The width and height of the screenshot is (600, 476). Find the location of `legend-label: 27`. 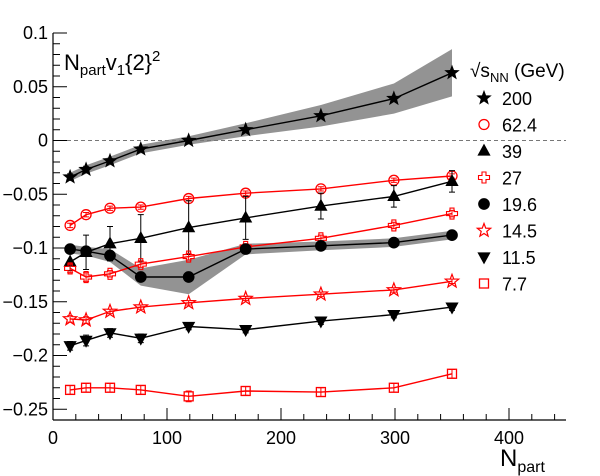

legend-label: 27 is located at coordinates (512, 179).